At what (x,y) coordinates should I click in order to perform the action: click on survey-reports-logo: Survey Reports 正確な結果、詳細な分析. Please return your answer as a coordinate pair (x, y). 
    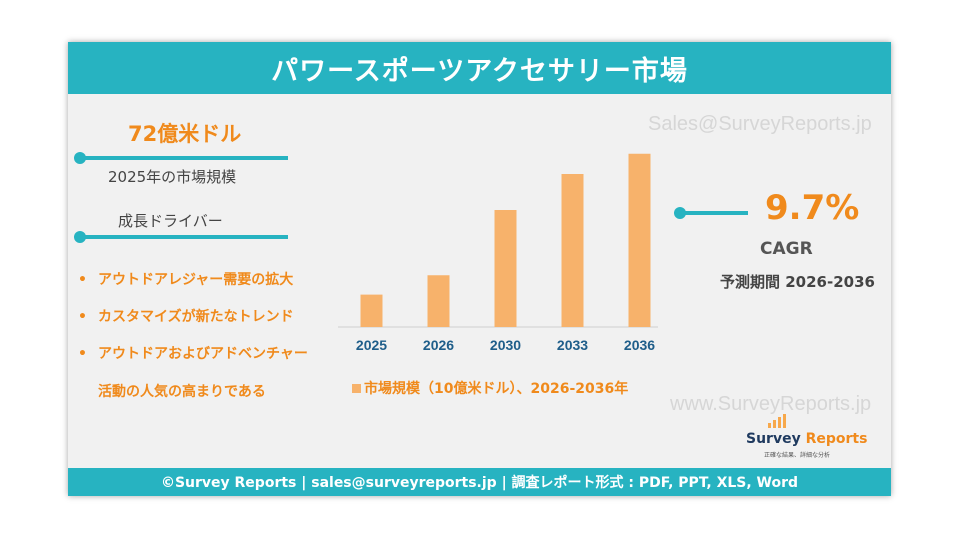
    Looking at the image, I should click on (805, 437).